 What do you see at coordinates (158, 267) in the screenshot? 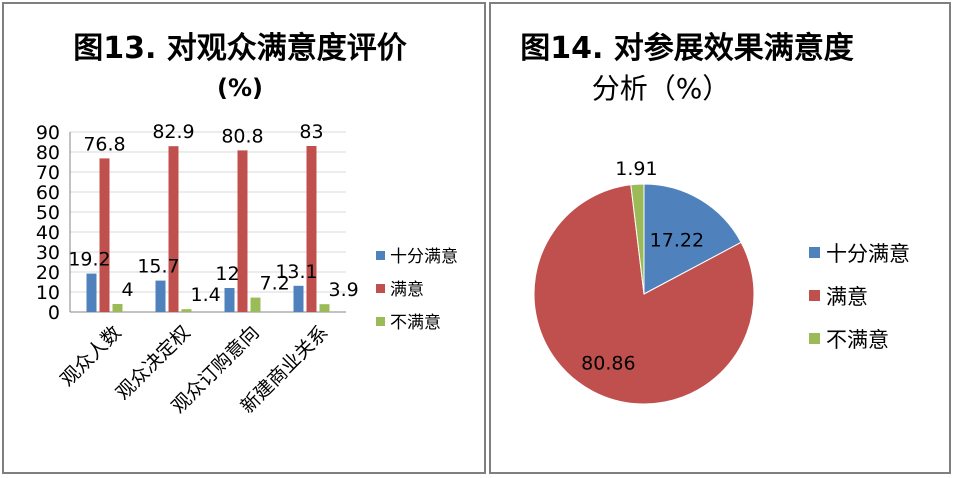
I see `data-label: 15.7` at bounding box center [158, 267].